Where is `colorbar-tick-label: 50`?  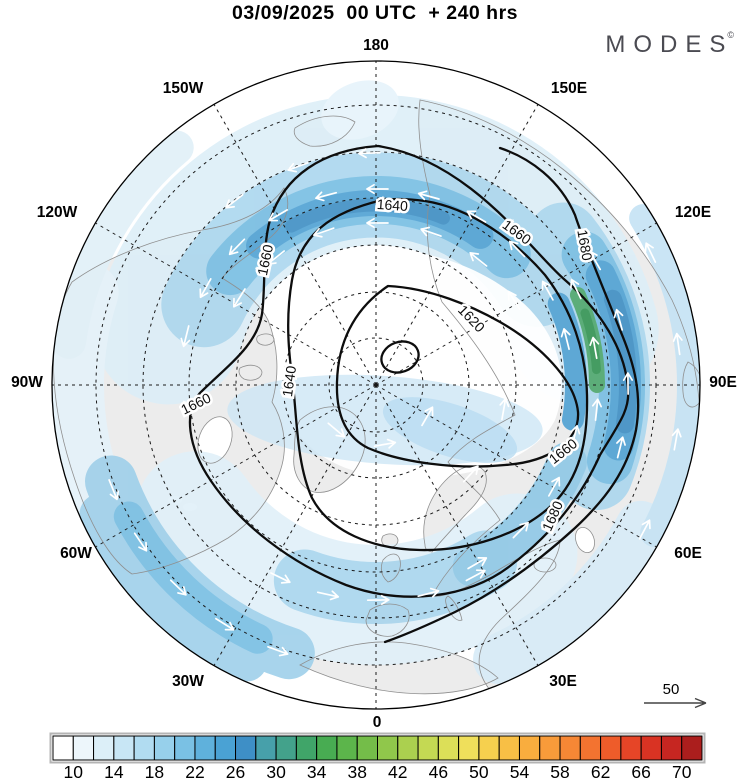
colorbar-tick-label: 50 is located at coordinates (479, 772).